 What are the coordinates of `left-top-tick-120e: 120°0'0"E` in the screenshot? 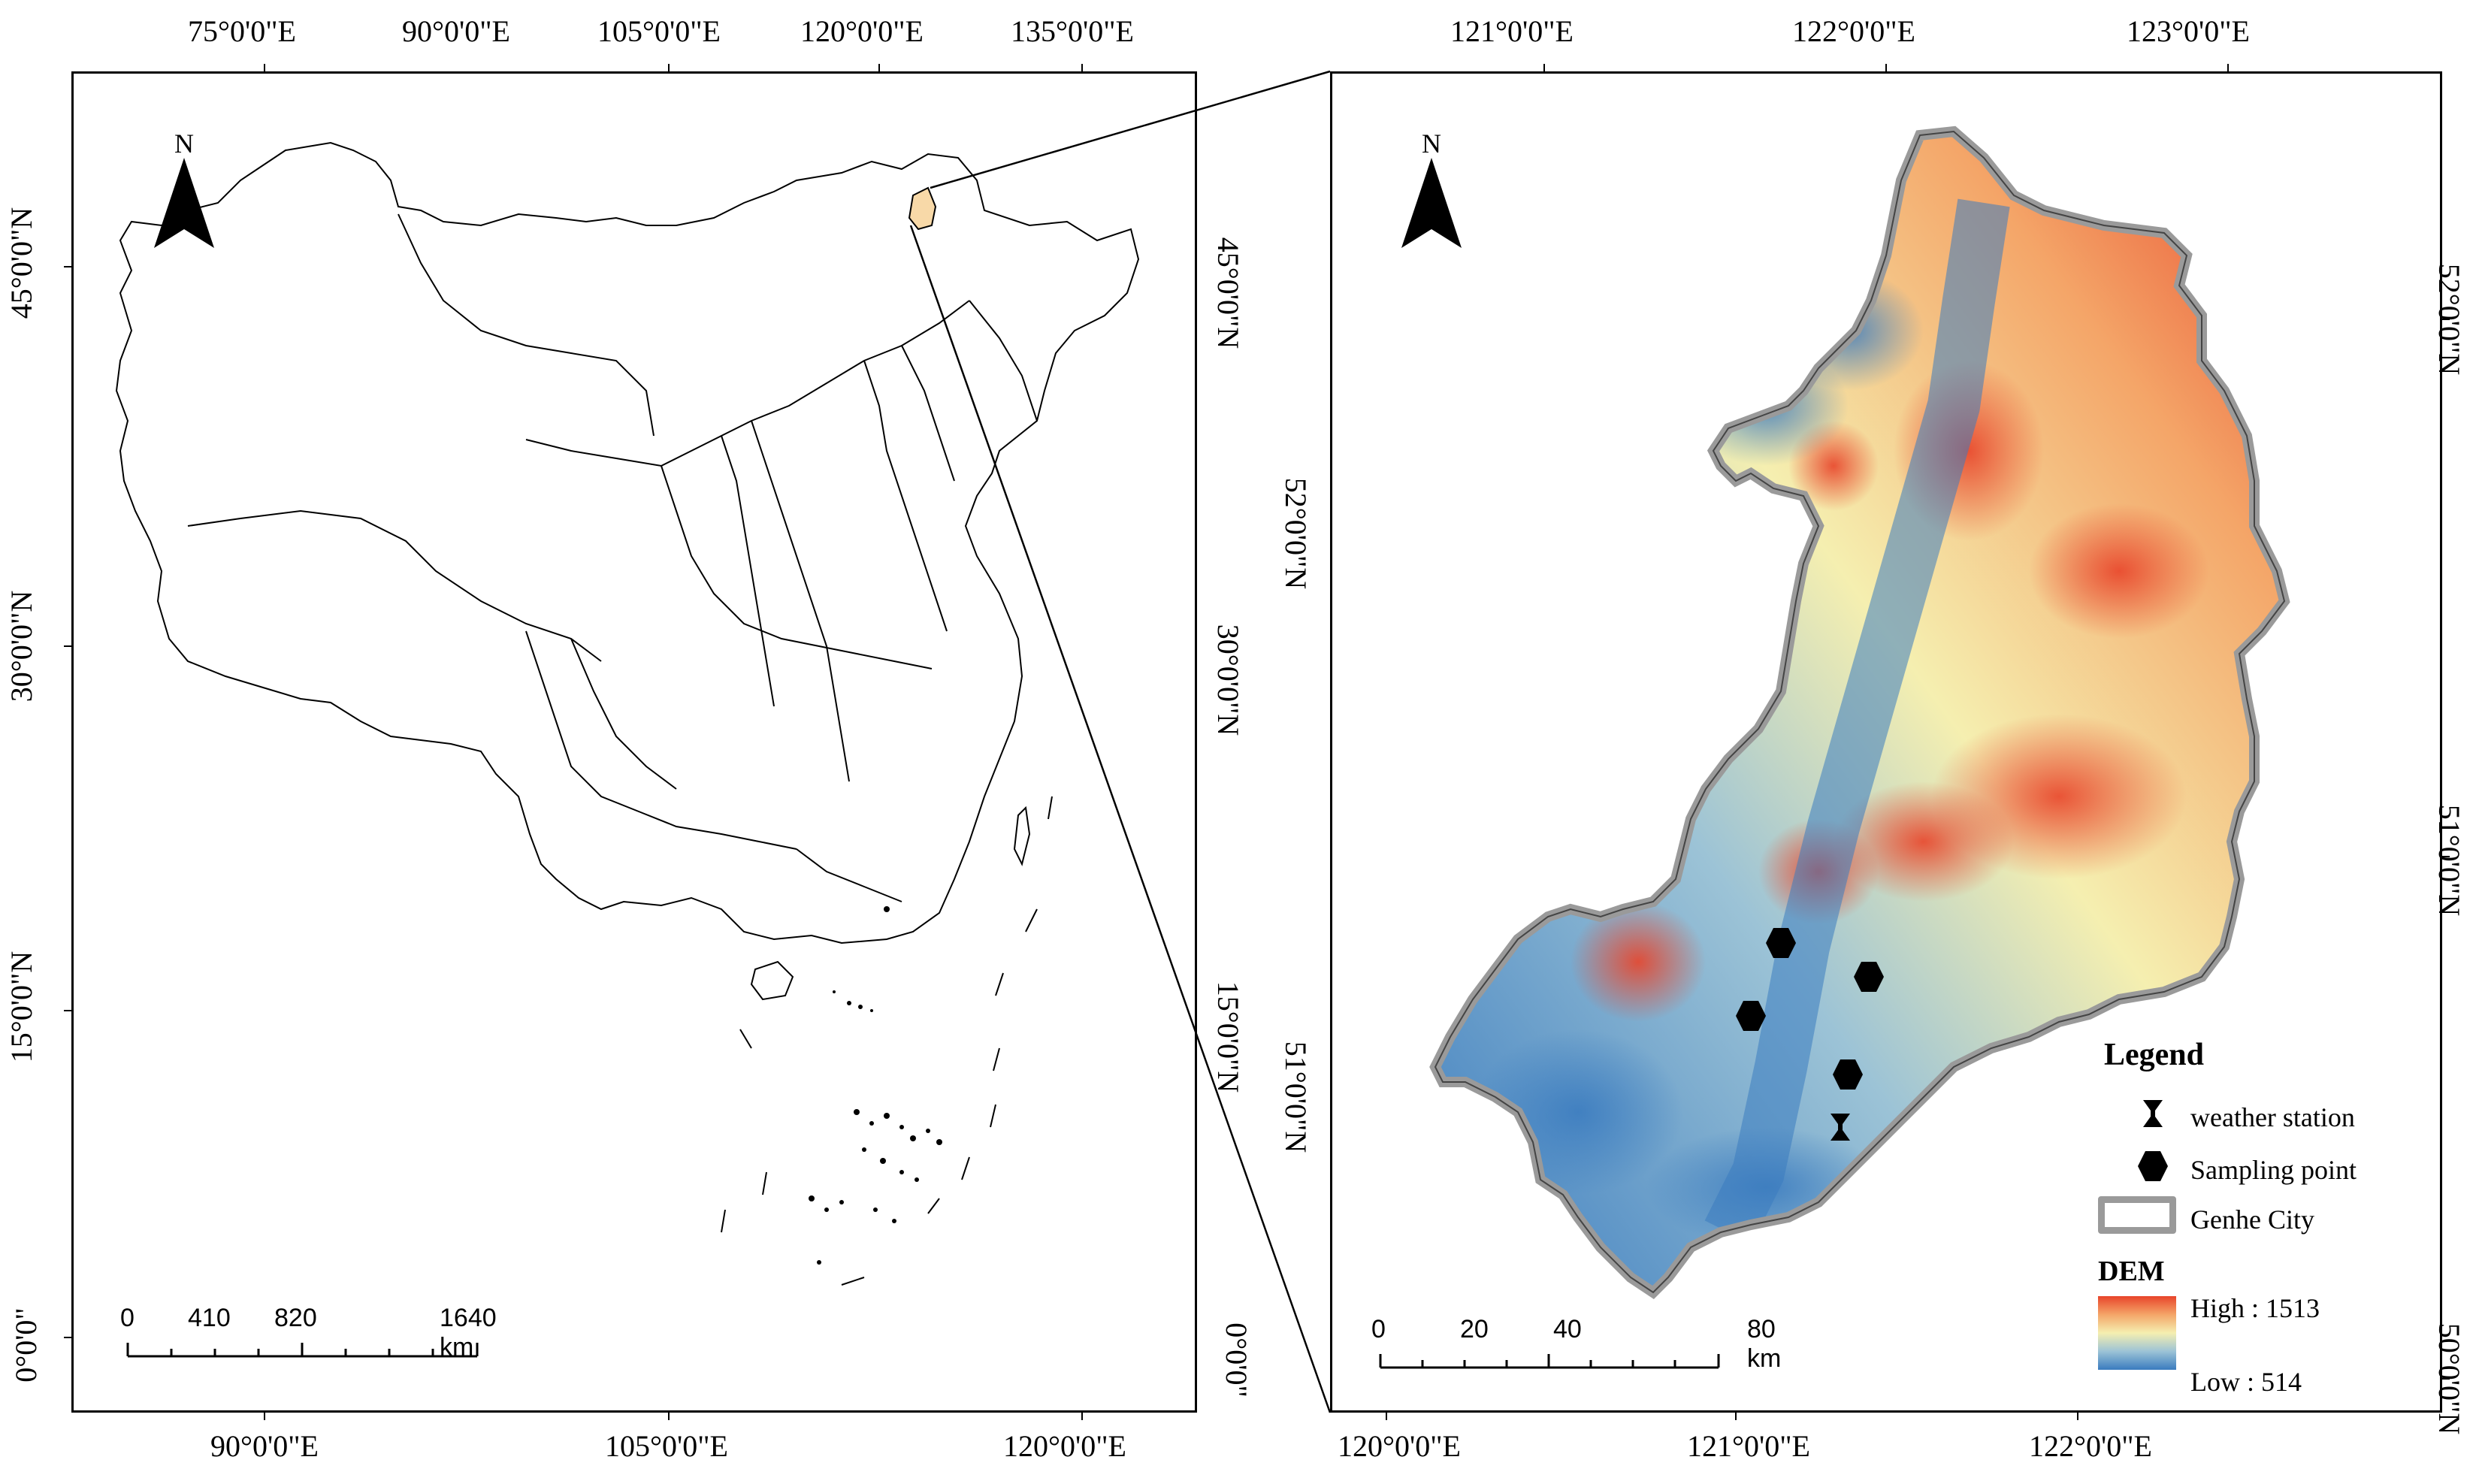 It's located at (862, 31).